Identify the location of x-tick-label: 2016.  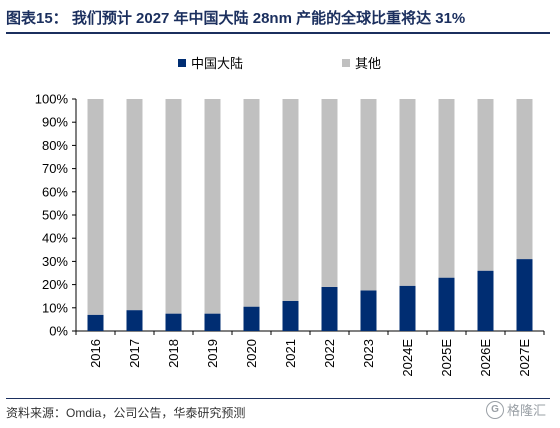
(95, 353).